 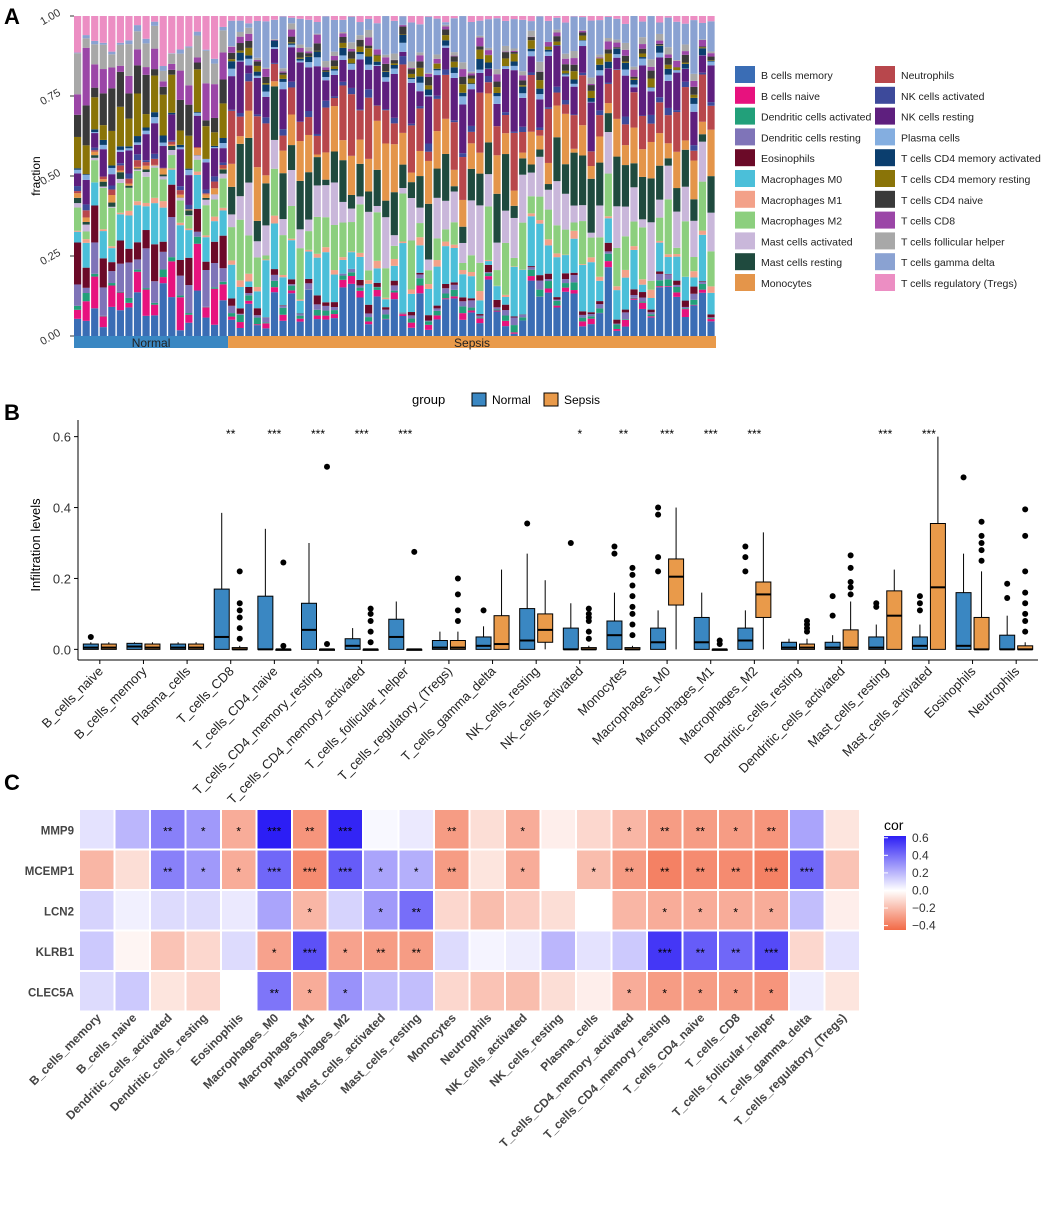 I want to click on legend-label: Eosinophils, so click(x=788, y=159).